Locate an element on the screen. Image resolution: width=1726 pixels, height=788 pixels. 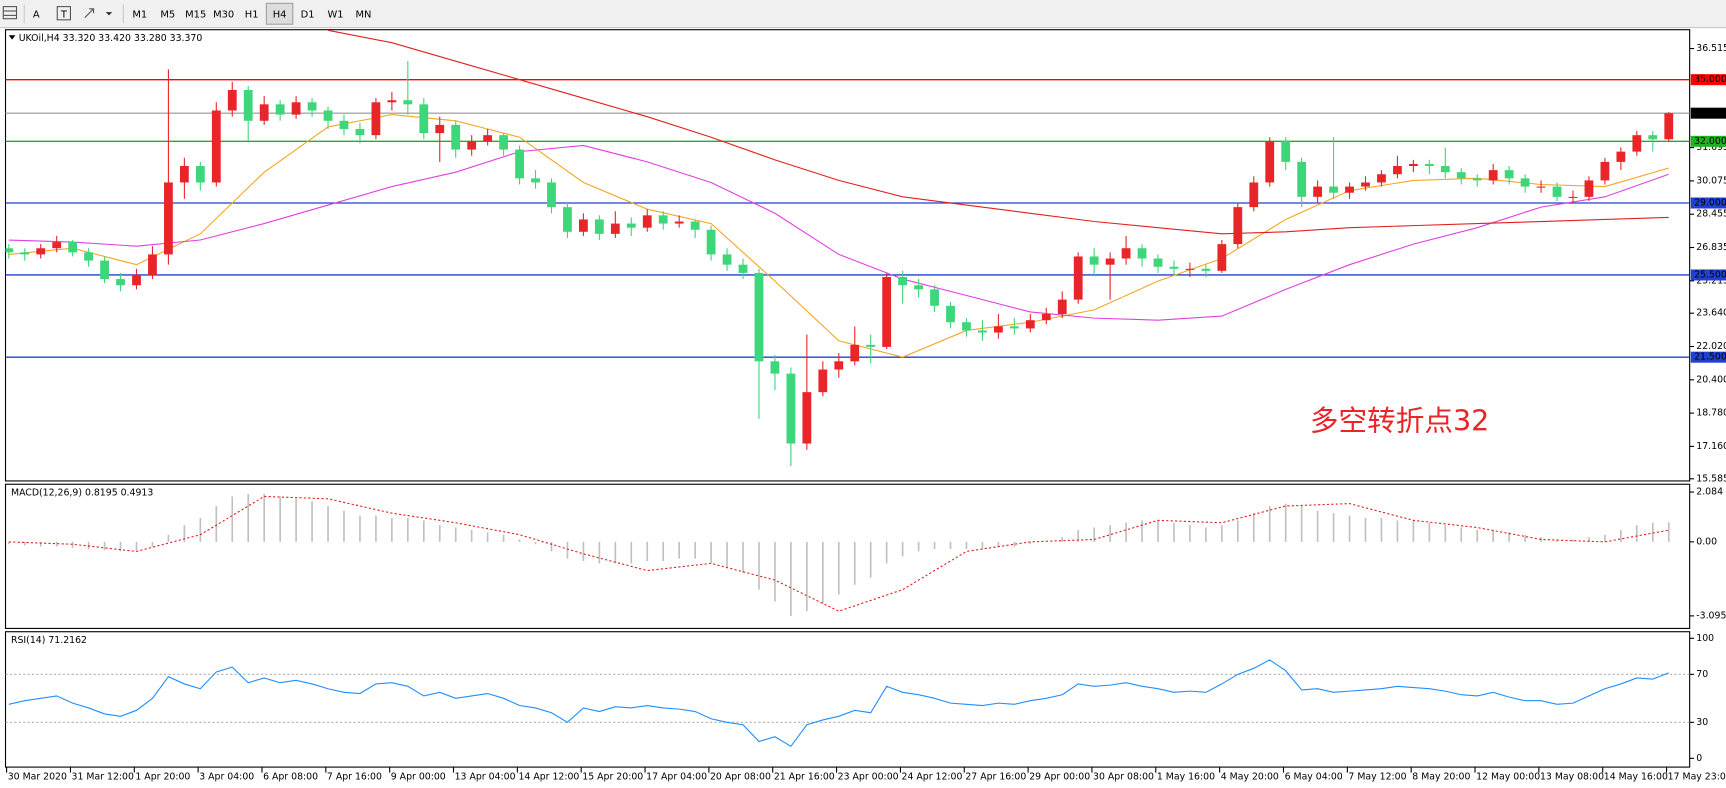
timeframe-button: MN is located at coordinates (364, 14).